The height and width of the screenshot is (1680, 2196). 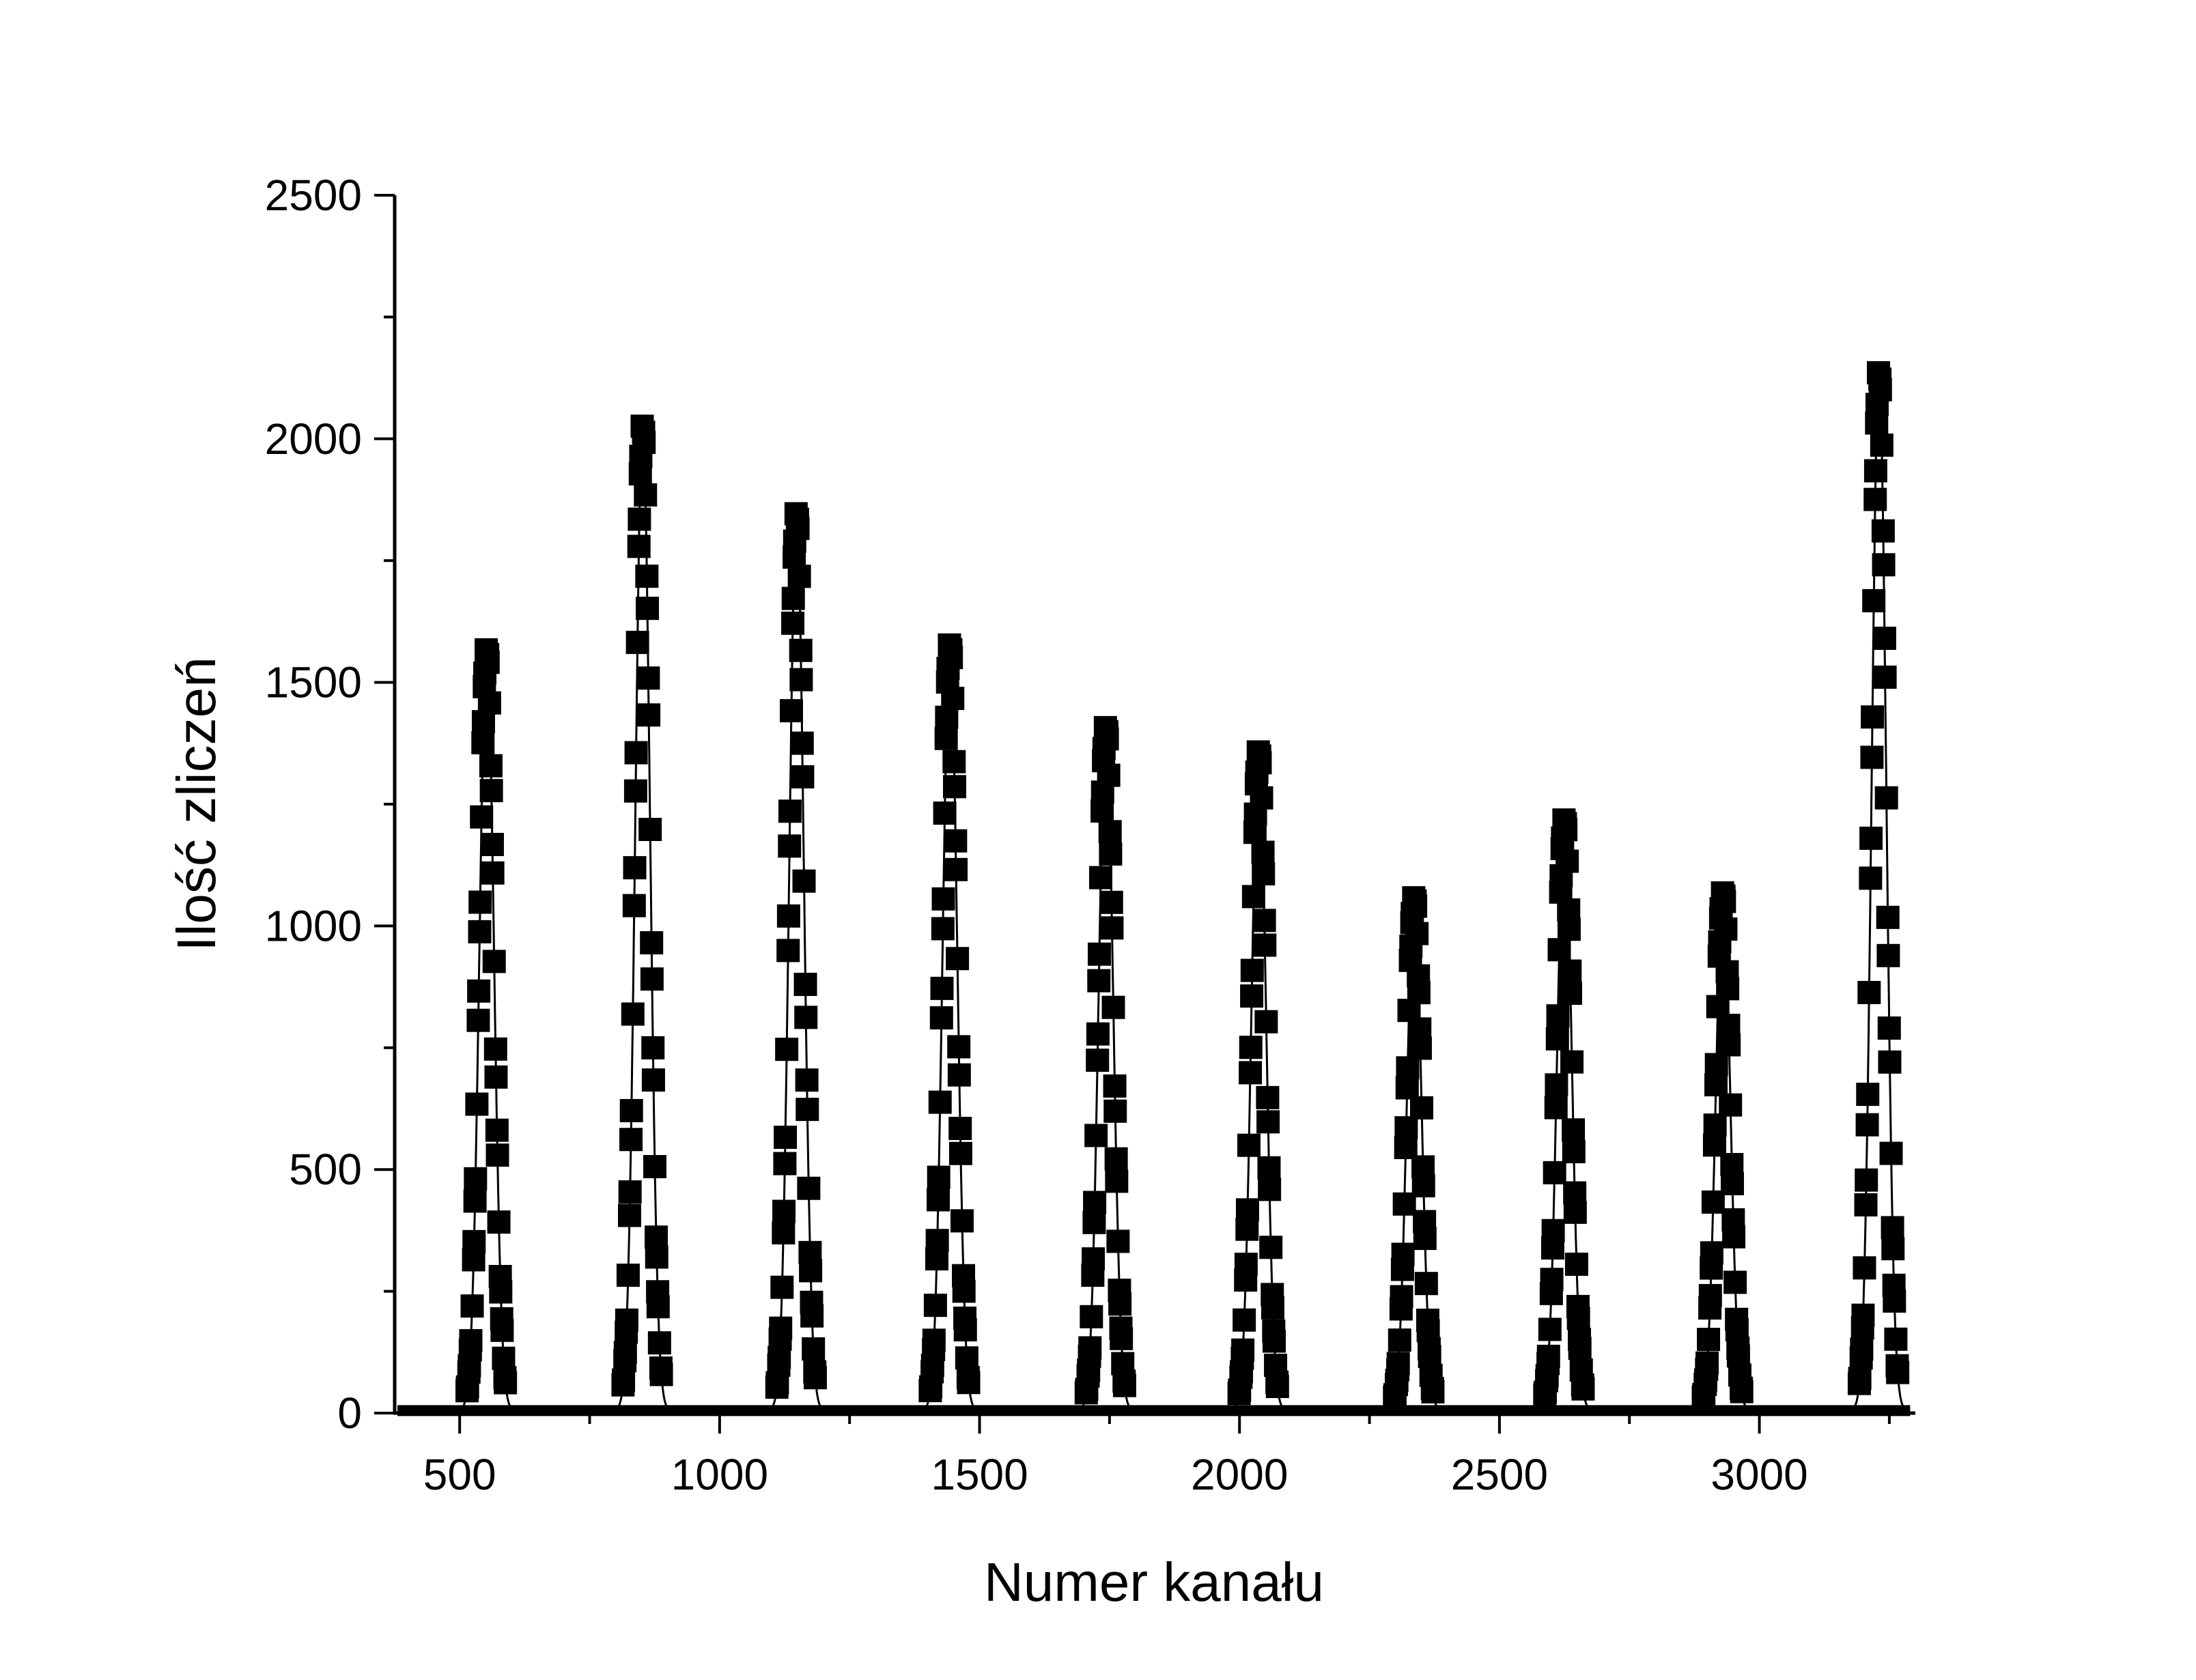 What do you see at coordinates (460, 1474) in the screenshot?
I see `x-tick-label: 500` at bounding box center [460, 1474].